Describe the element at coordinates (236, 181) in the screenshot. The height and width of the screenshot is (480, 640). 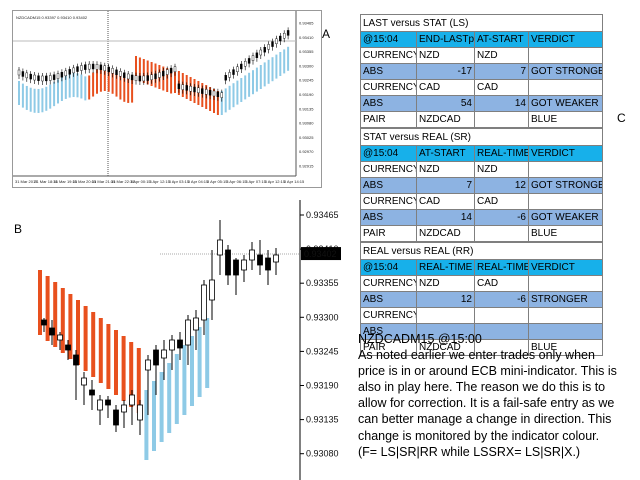
I see `chart-a-x-tick: 3 Apr 06:15` at that location.